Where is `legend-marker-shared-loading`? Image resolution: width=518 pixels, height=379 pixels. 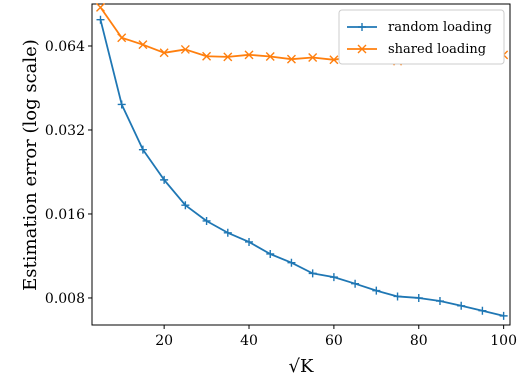
legend-marker-shared-loading is located at coordinates (362, 49).